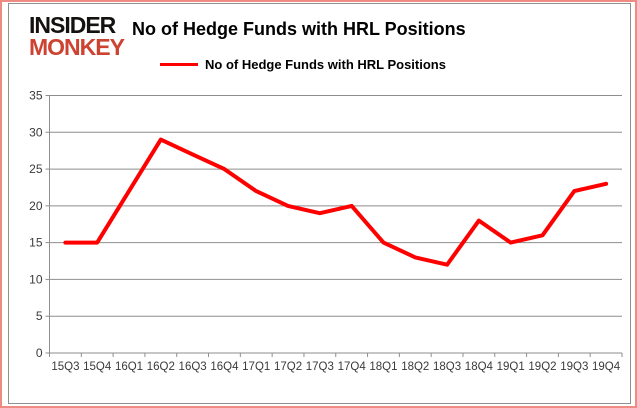  What do you see at coordinates (179, 64) in the screenshot?
I see `legend-line-swatch` at bounding box center [179, 64].